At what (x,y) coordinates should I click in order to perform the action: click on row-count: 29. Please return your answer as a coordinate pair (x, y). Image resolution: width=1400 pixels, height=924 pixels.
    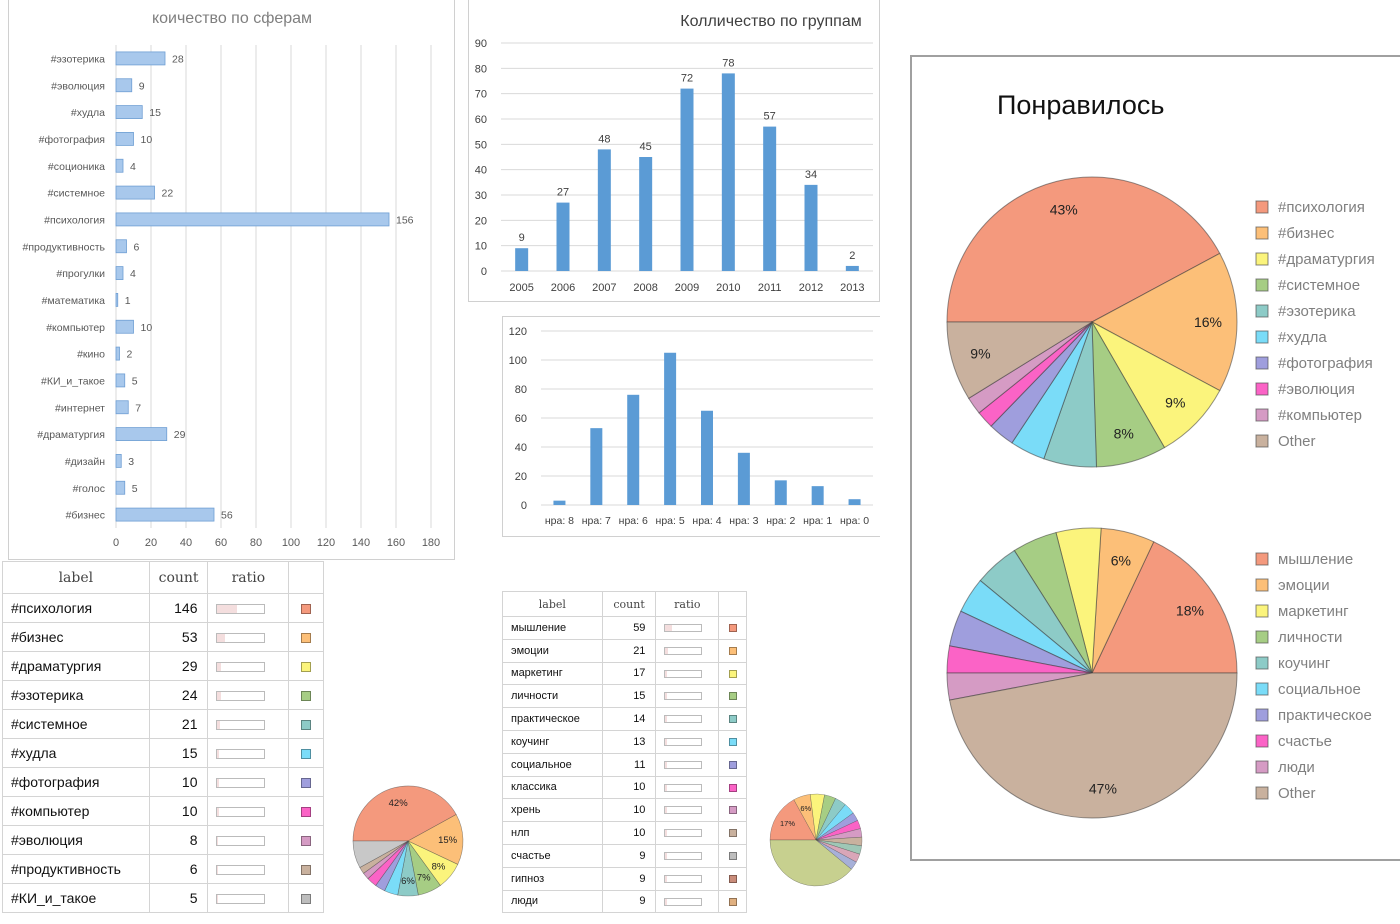
    Looking at the image, I should click on (178, 666).